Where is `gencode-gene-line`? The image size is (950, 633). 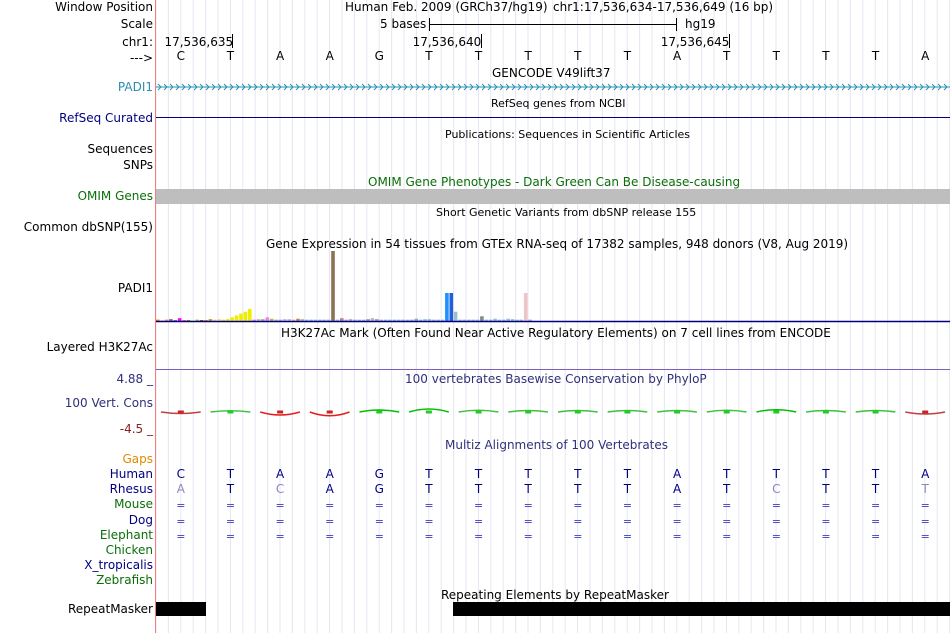
gencode-gene-line is located at coordinates (553, 87).